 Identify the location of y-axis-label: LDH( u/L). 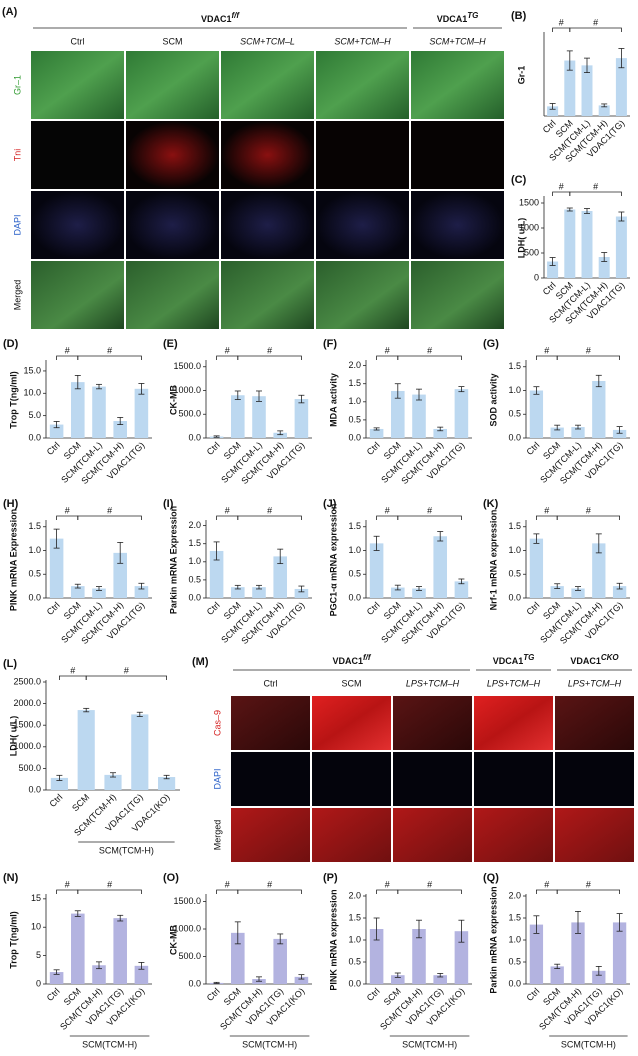
(521, 238).